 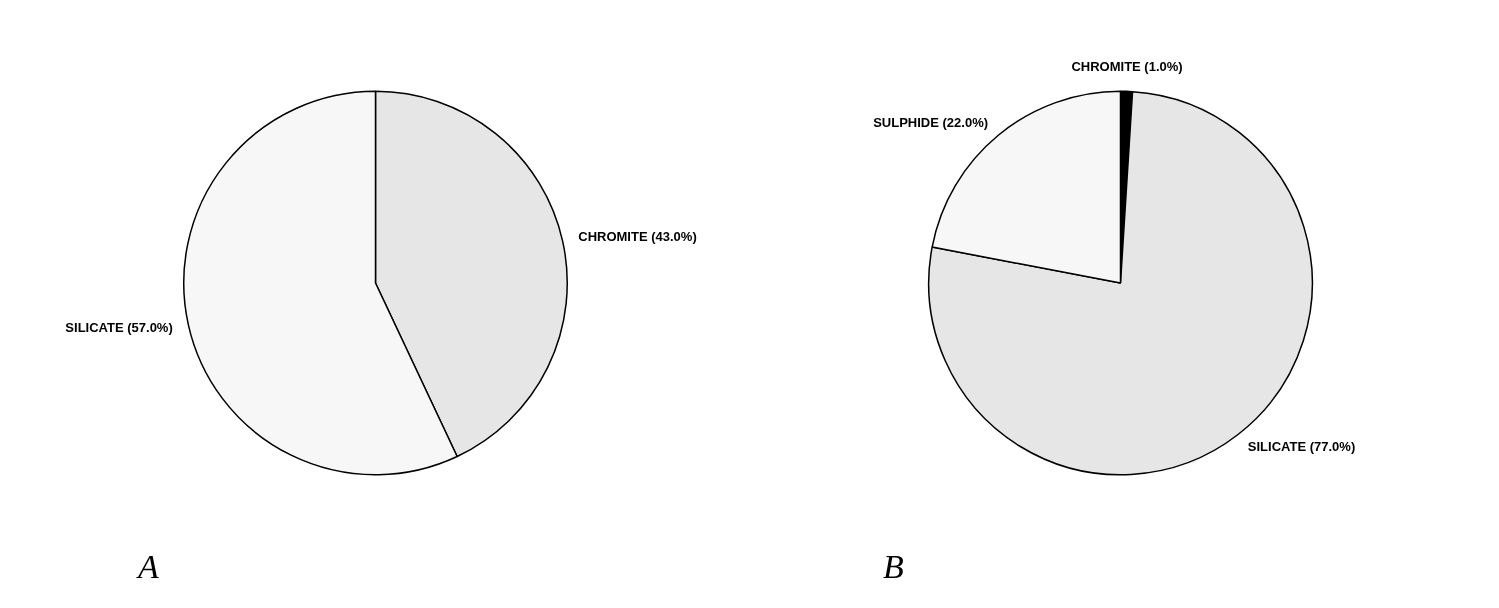 I want to click on text: B, so click(x=893, y=567).